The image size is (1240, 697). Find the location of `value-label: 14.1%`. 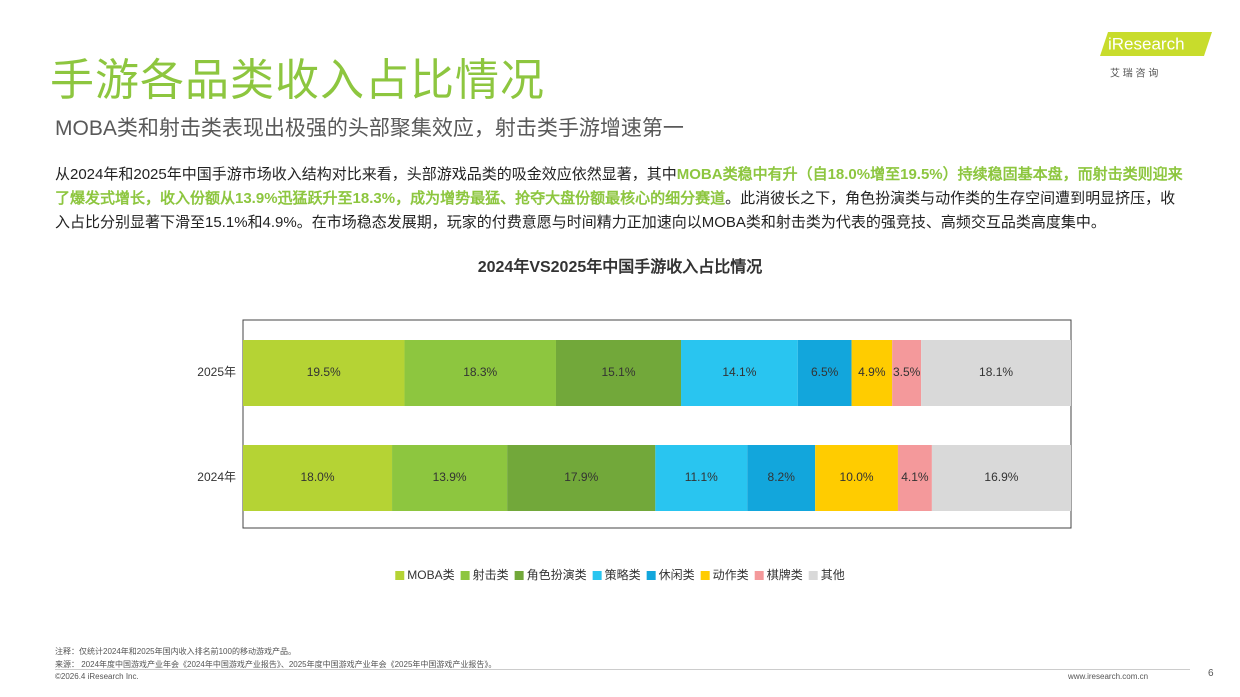

value-label: 14.1% is located at coordinates (739, 372).